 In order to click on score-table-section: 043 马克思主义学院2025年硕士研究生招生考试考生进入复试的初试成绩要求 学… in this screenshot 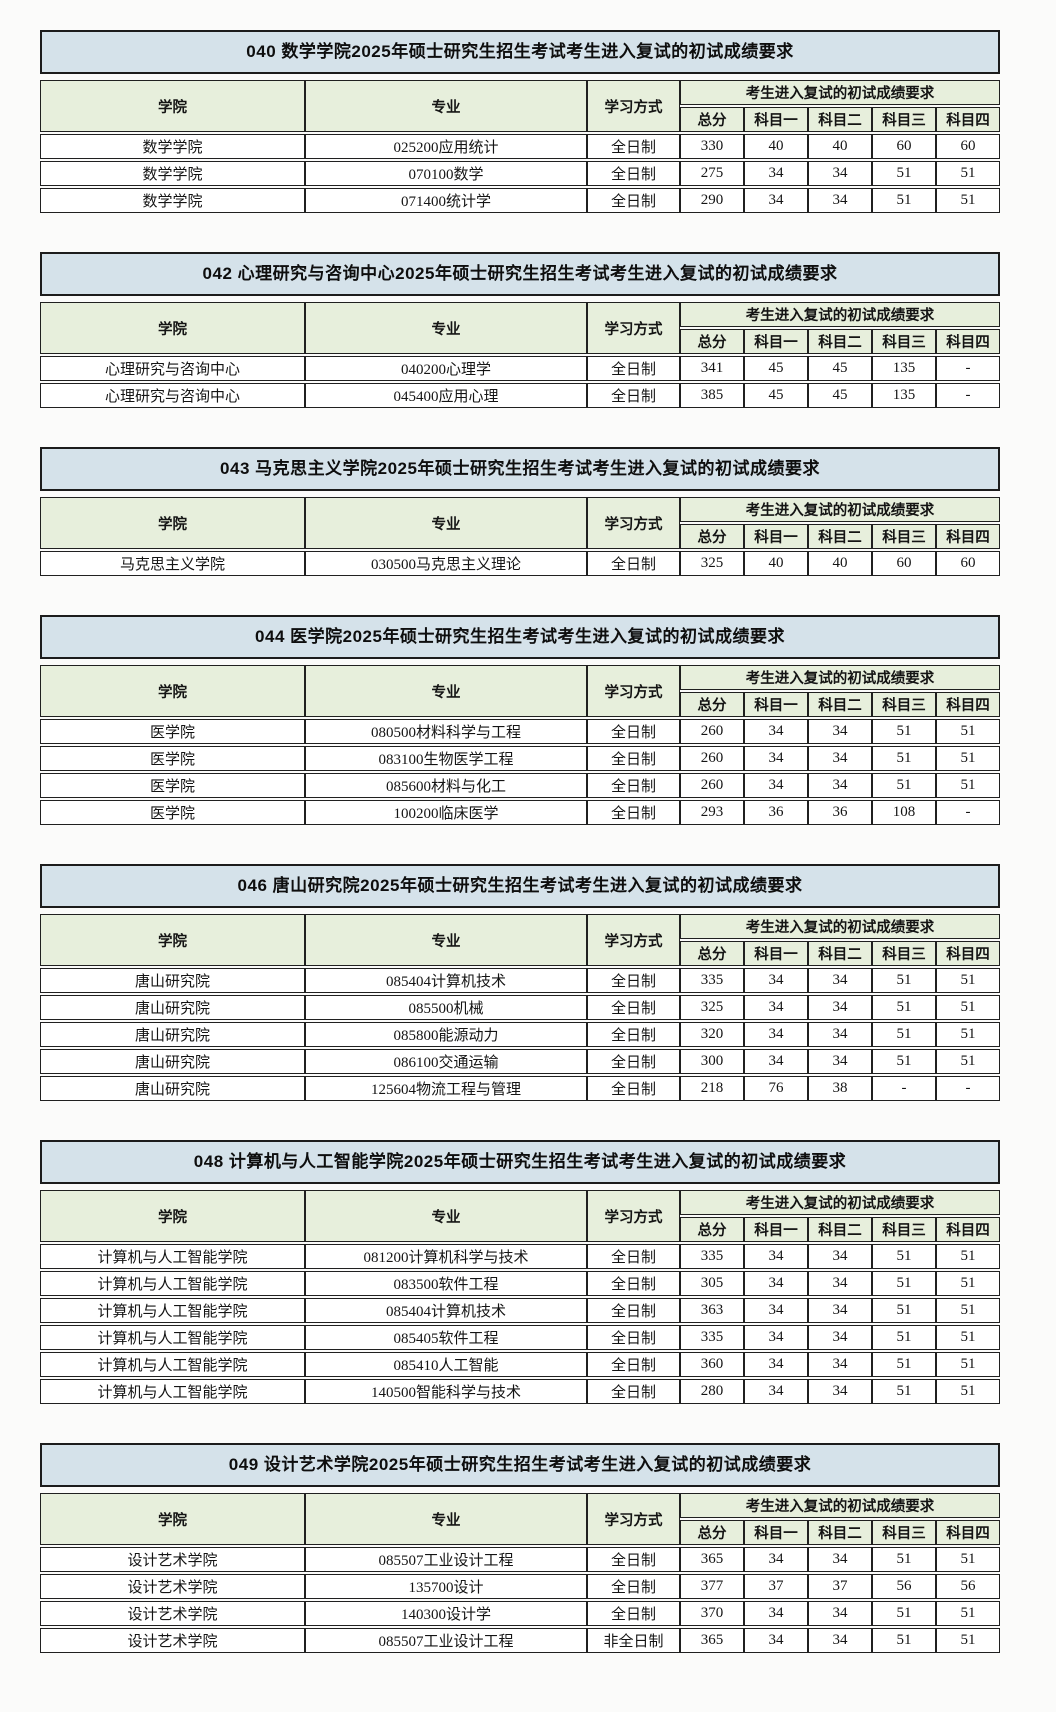, I will do `click(520, 512)`.